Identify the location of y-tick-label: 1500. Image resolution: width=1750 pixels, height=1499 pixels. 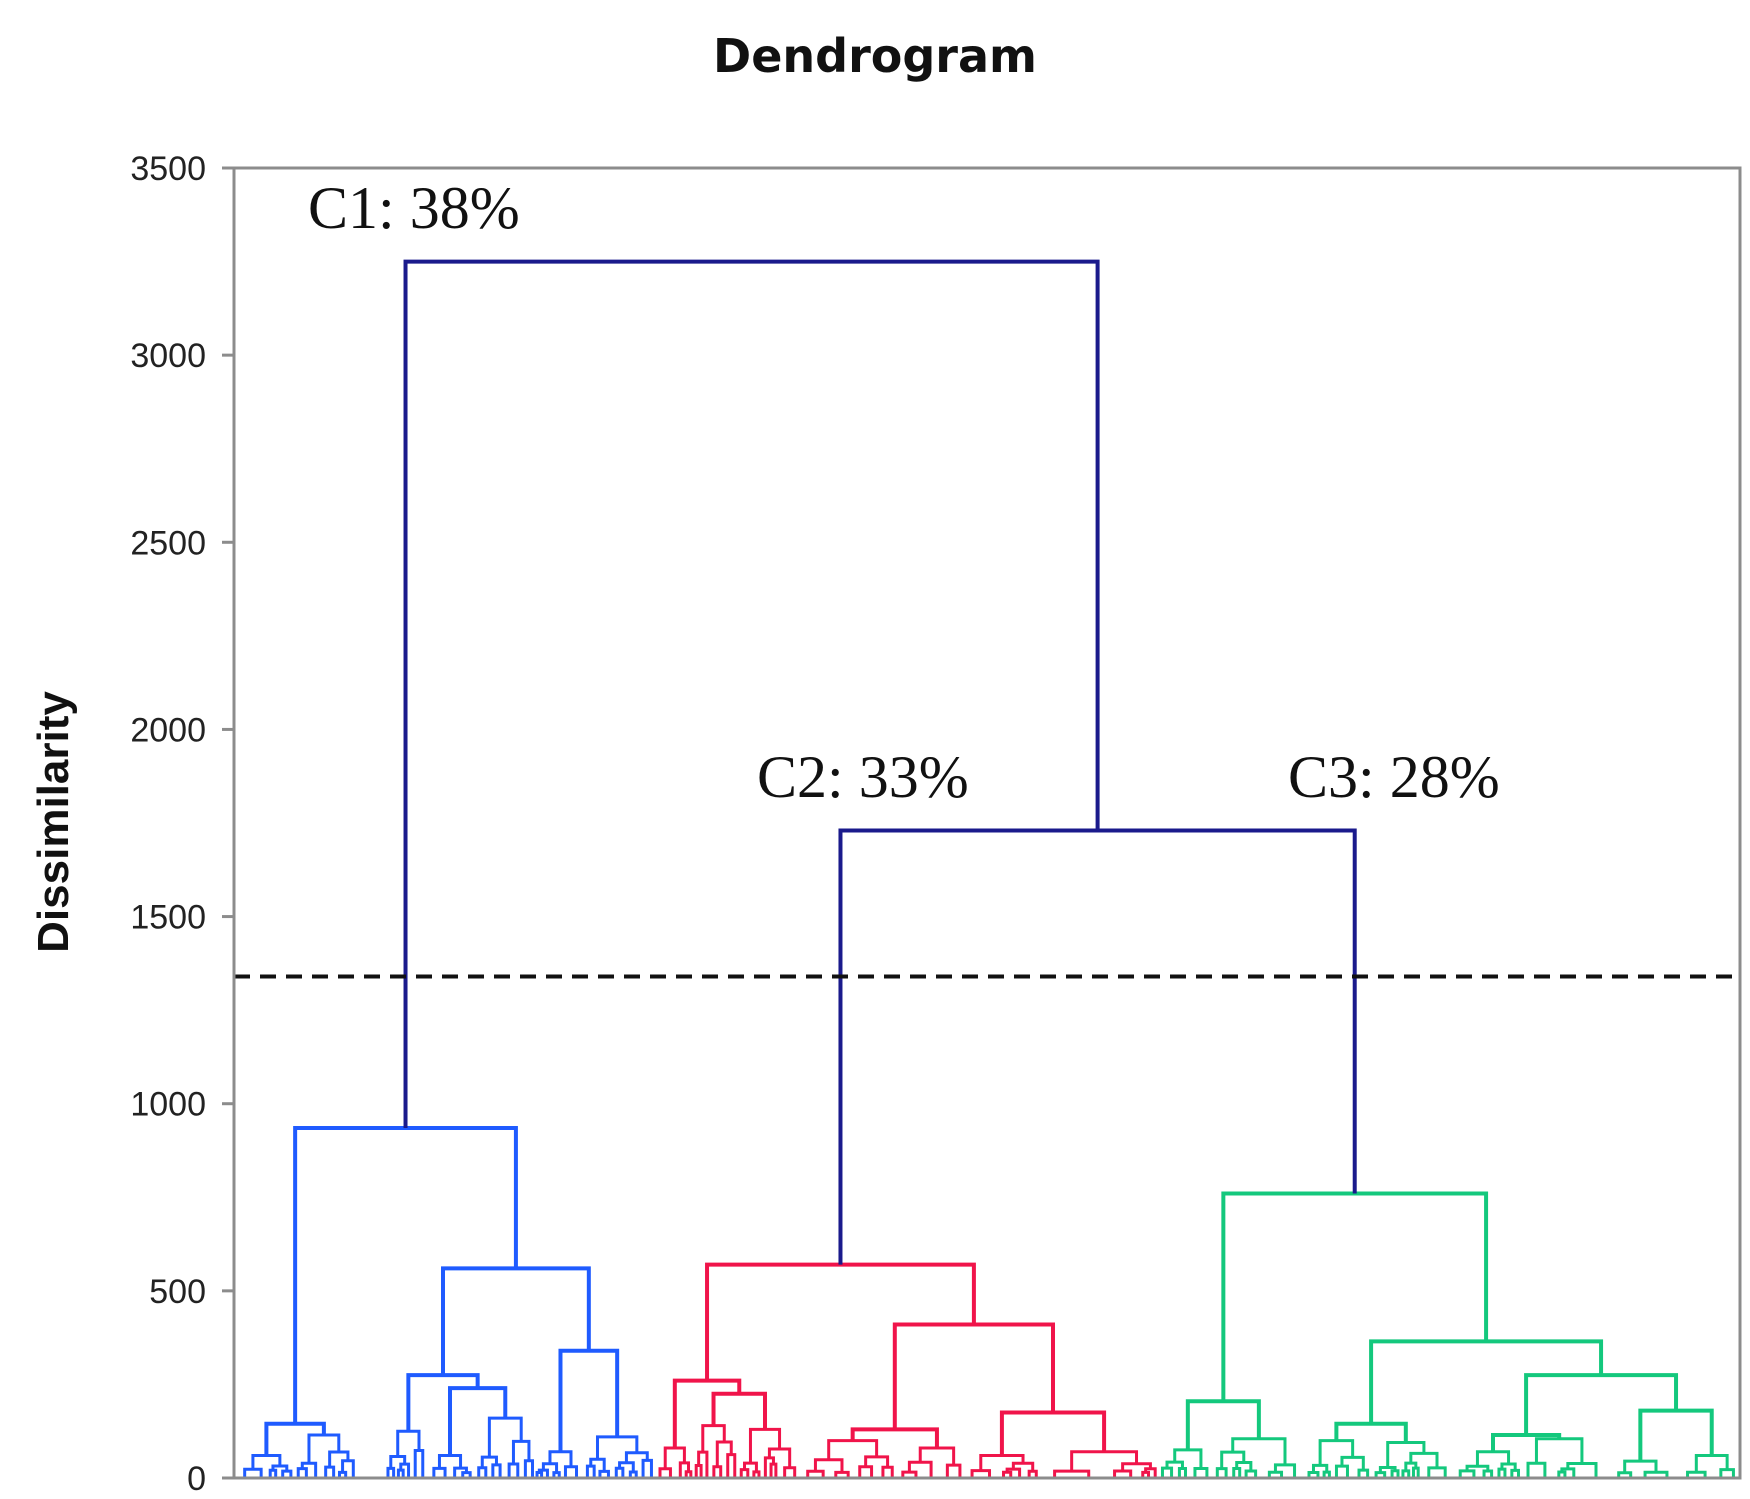
(168, 918).